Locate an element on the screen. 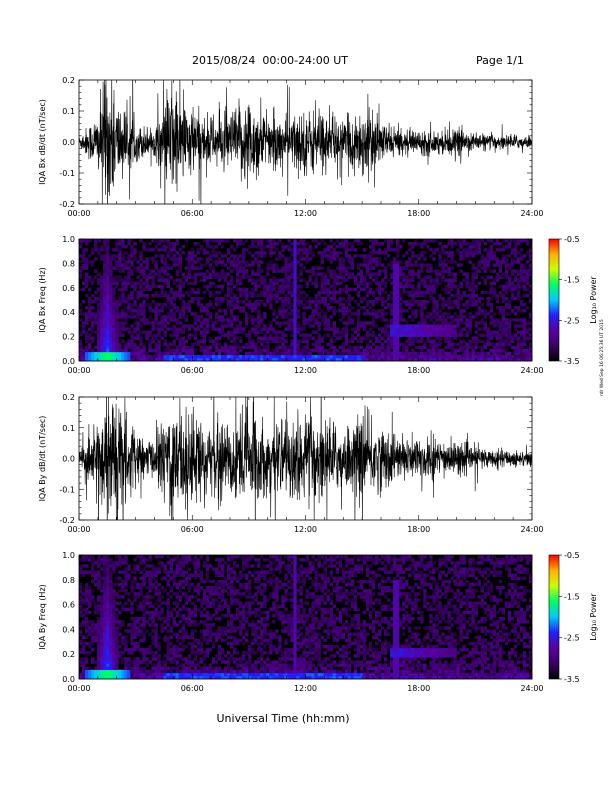 The height and width of the screenshot is (792, 612). by-spectrogram-xtick-label: 12:00 is located at coordinates (305, 688).